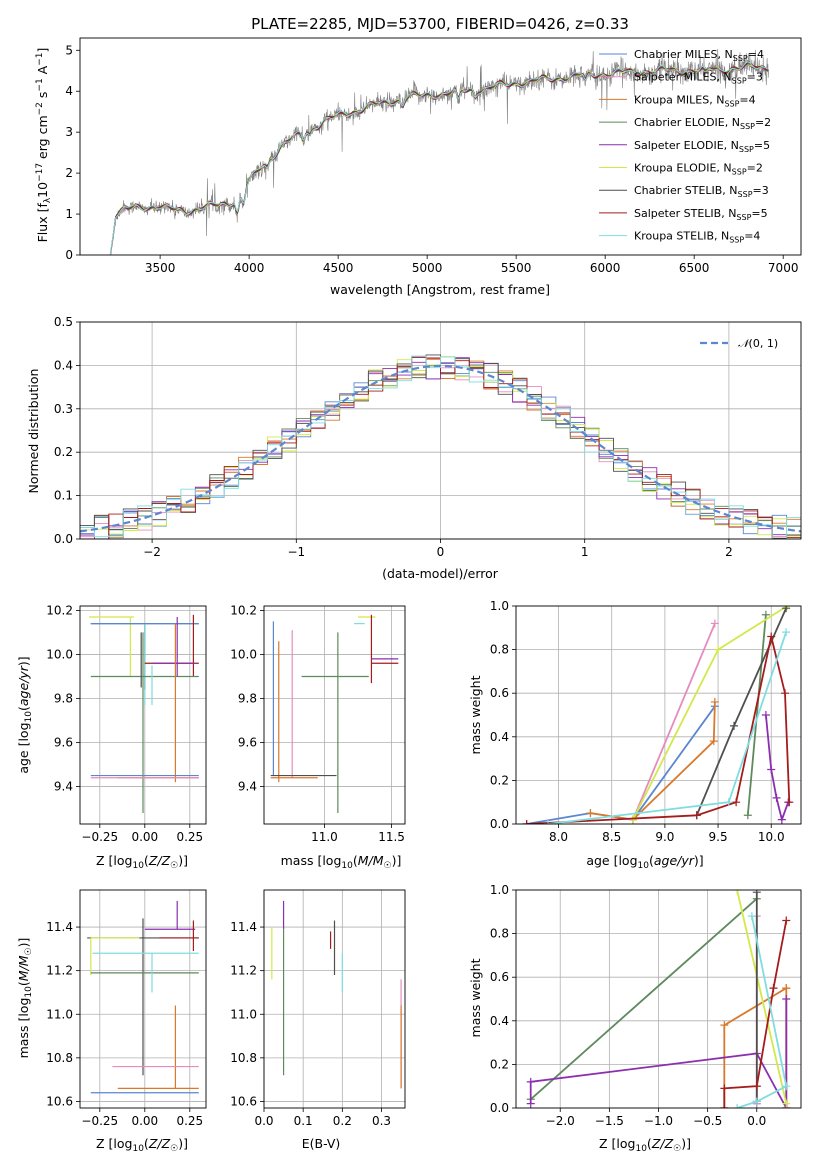  I want to click on weight-vs-z-ytick-label-1: 0.2, so click(499, 1064).